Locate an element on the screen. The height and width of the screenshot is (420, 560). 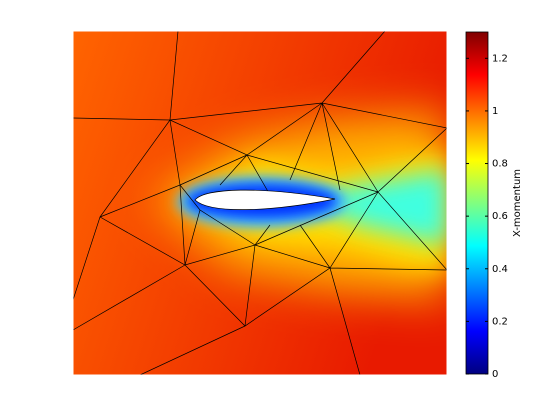
colorbar: 0 0.2 0.4 0.6 0.8 1 1.2 is located at coordinates (486, 205).